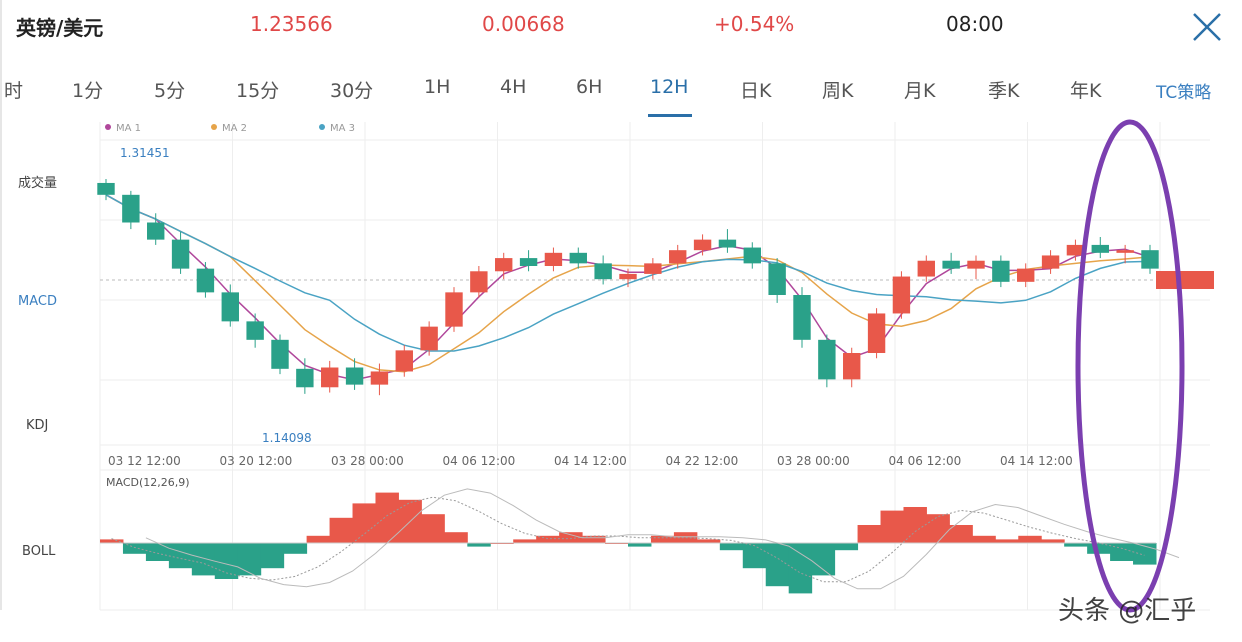 The image size is (1242, 642). I want to click on close-icon, so click(1207, 27).